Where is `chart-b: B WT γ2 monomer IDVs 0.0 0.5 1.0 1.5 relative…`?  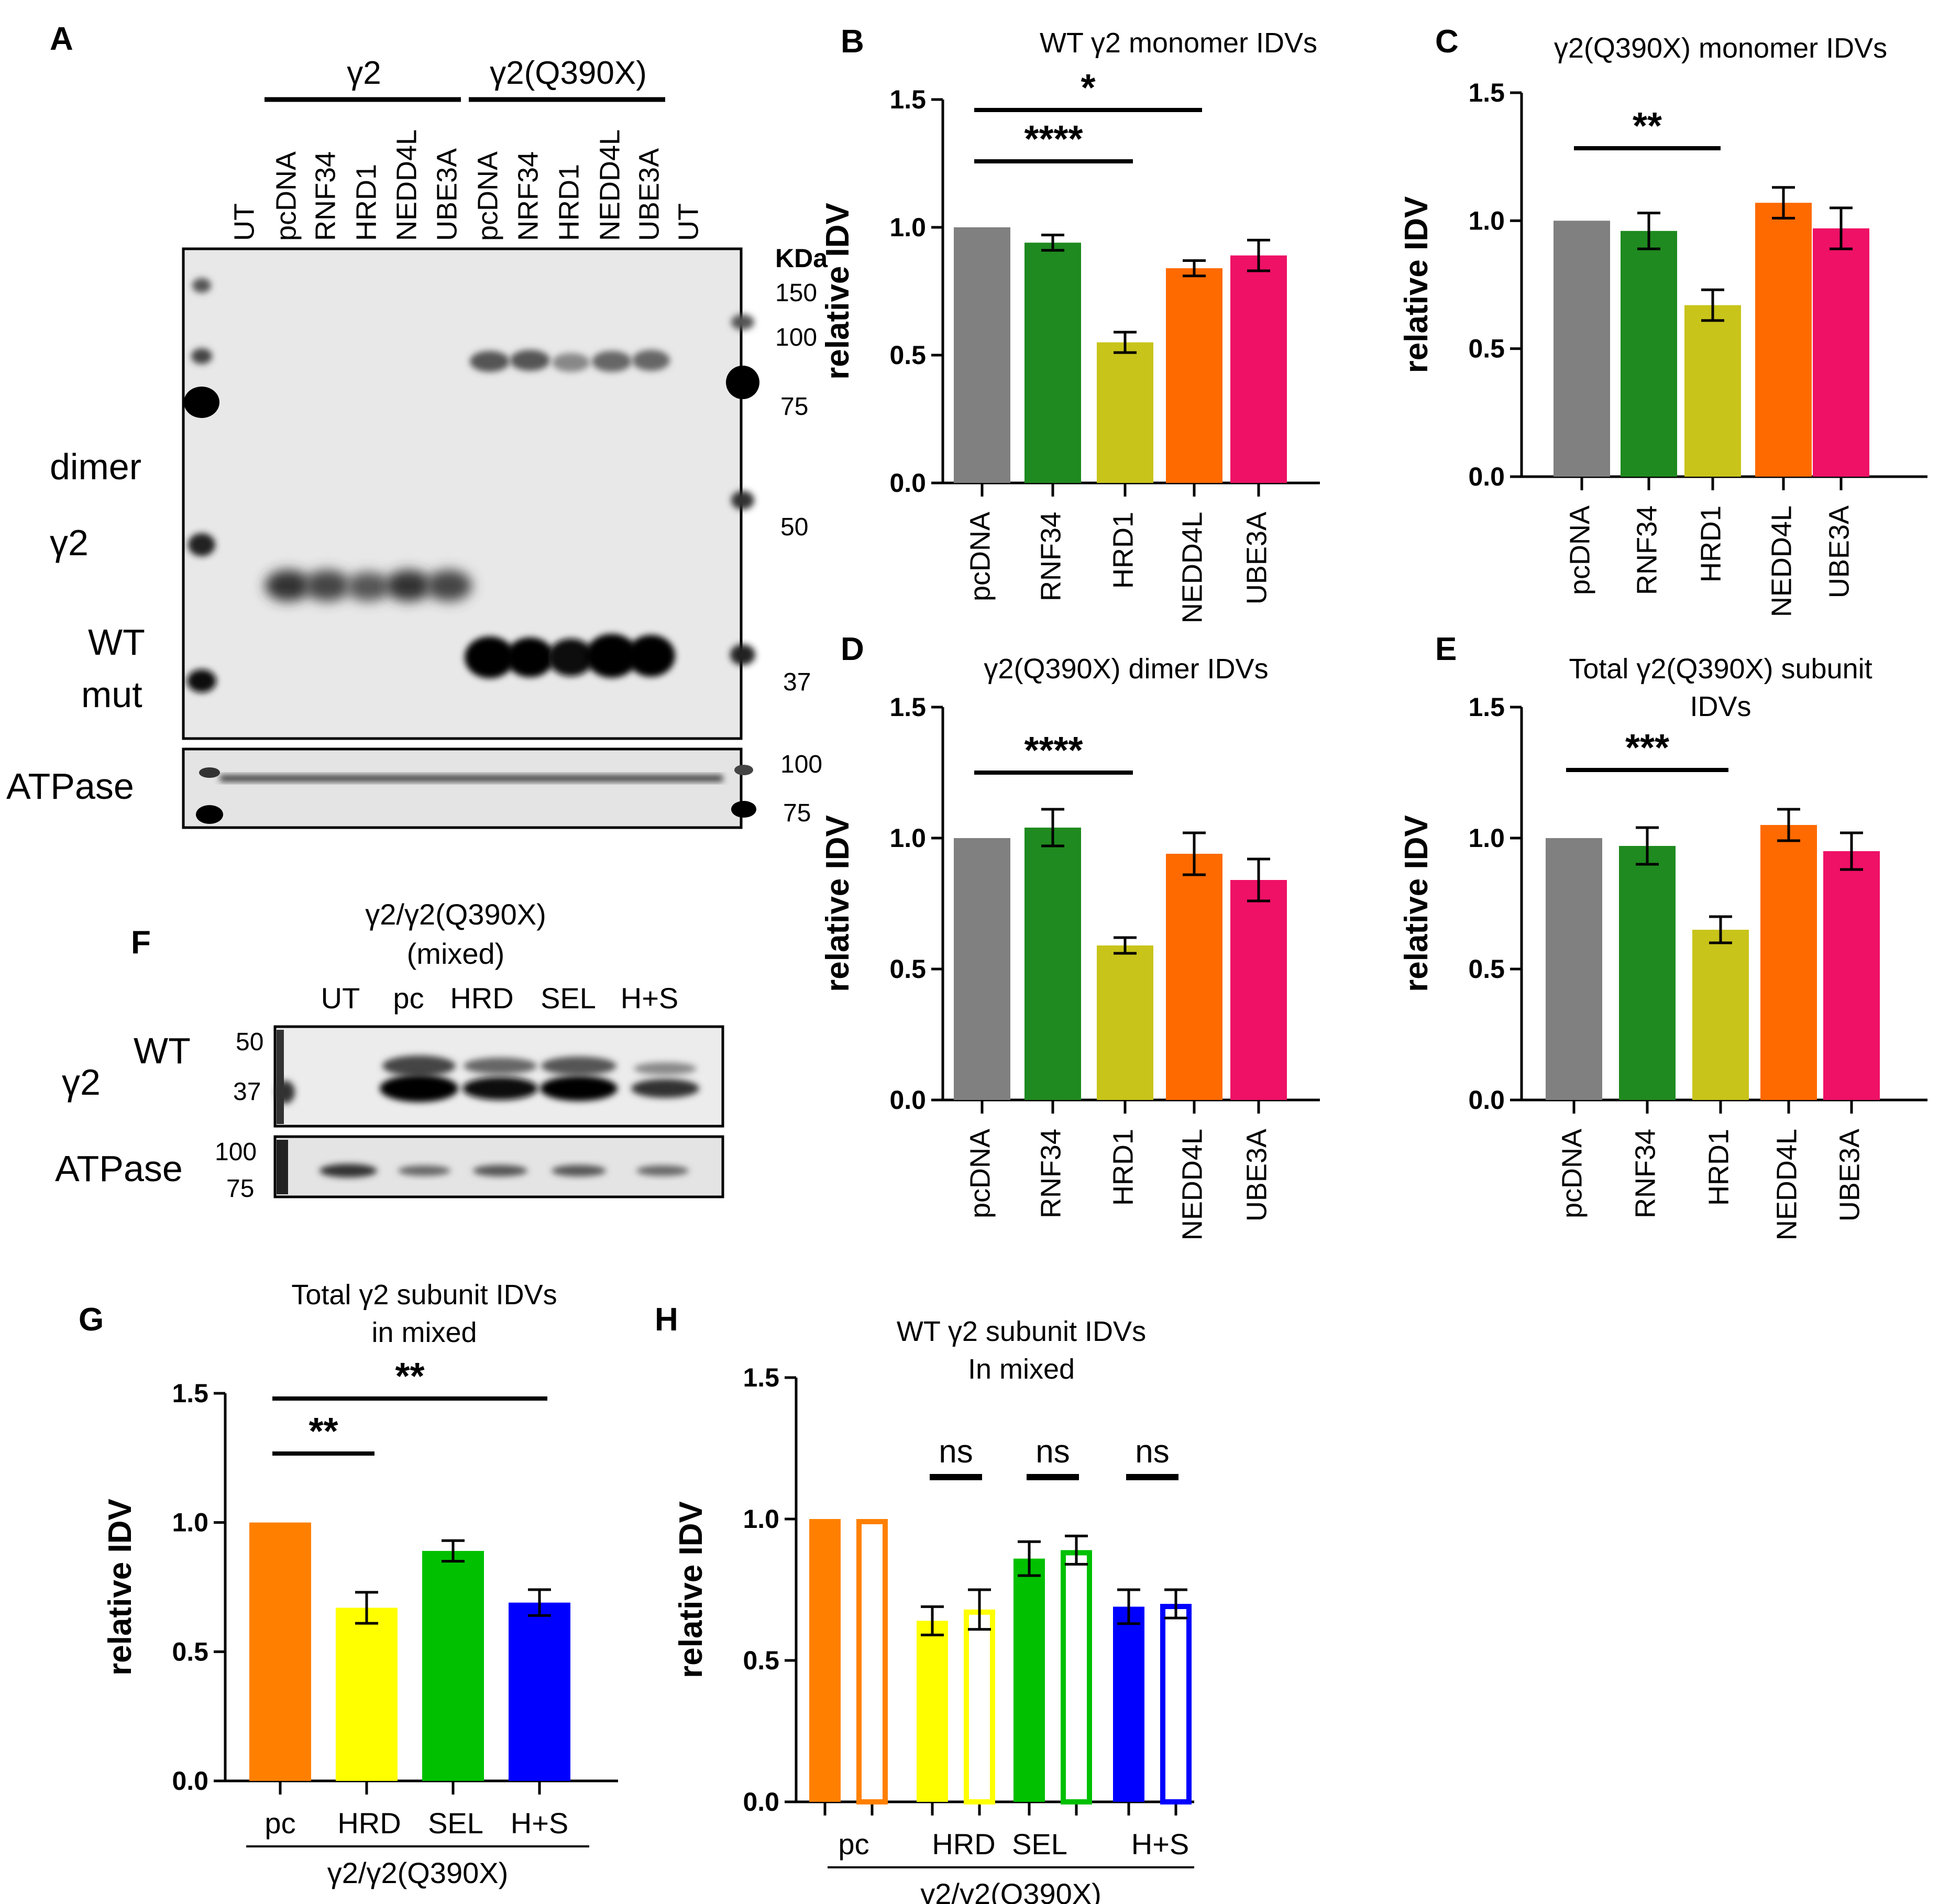
chart-b: B WT γ2 monomer IDVs 0.0 0.5 1.0 1.5 relative… is located at coordinates (1070, 323).